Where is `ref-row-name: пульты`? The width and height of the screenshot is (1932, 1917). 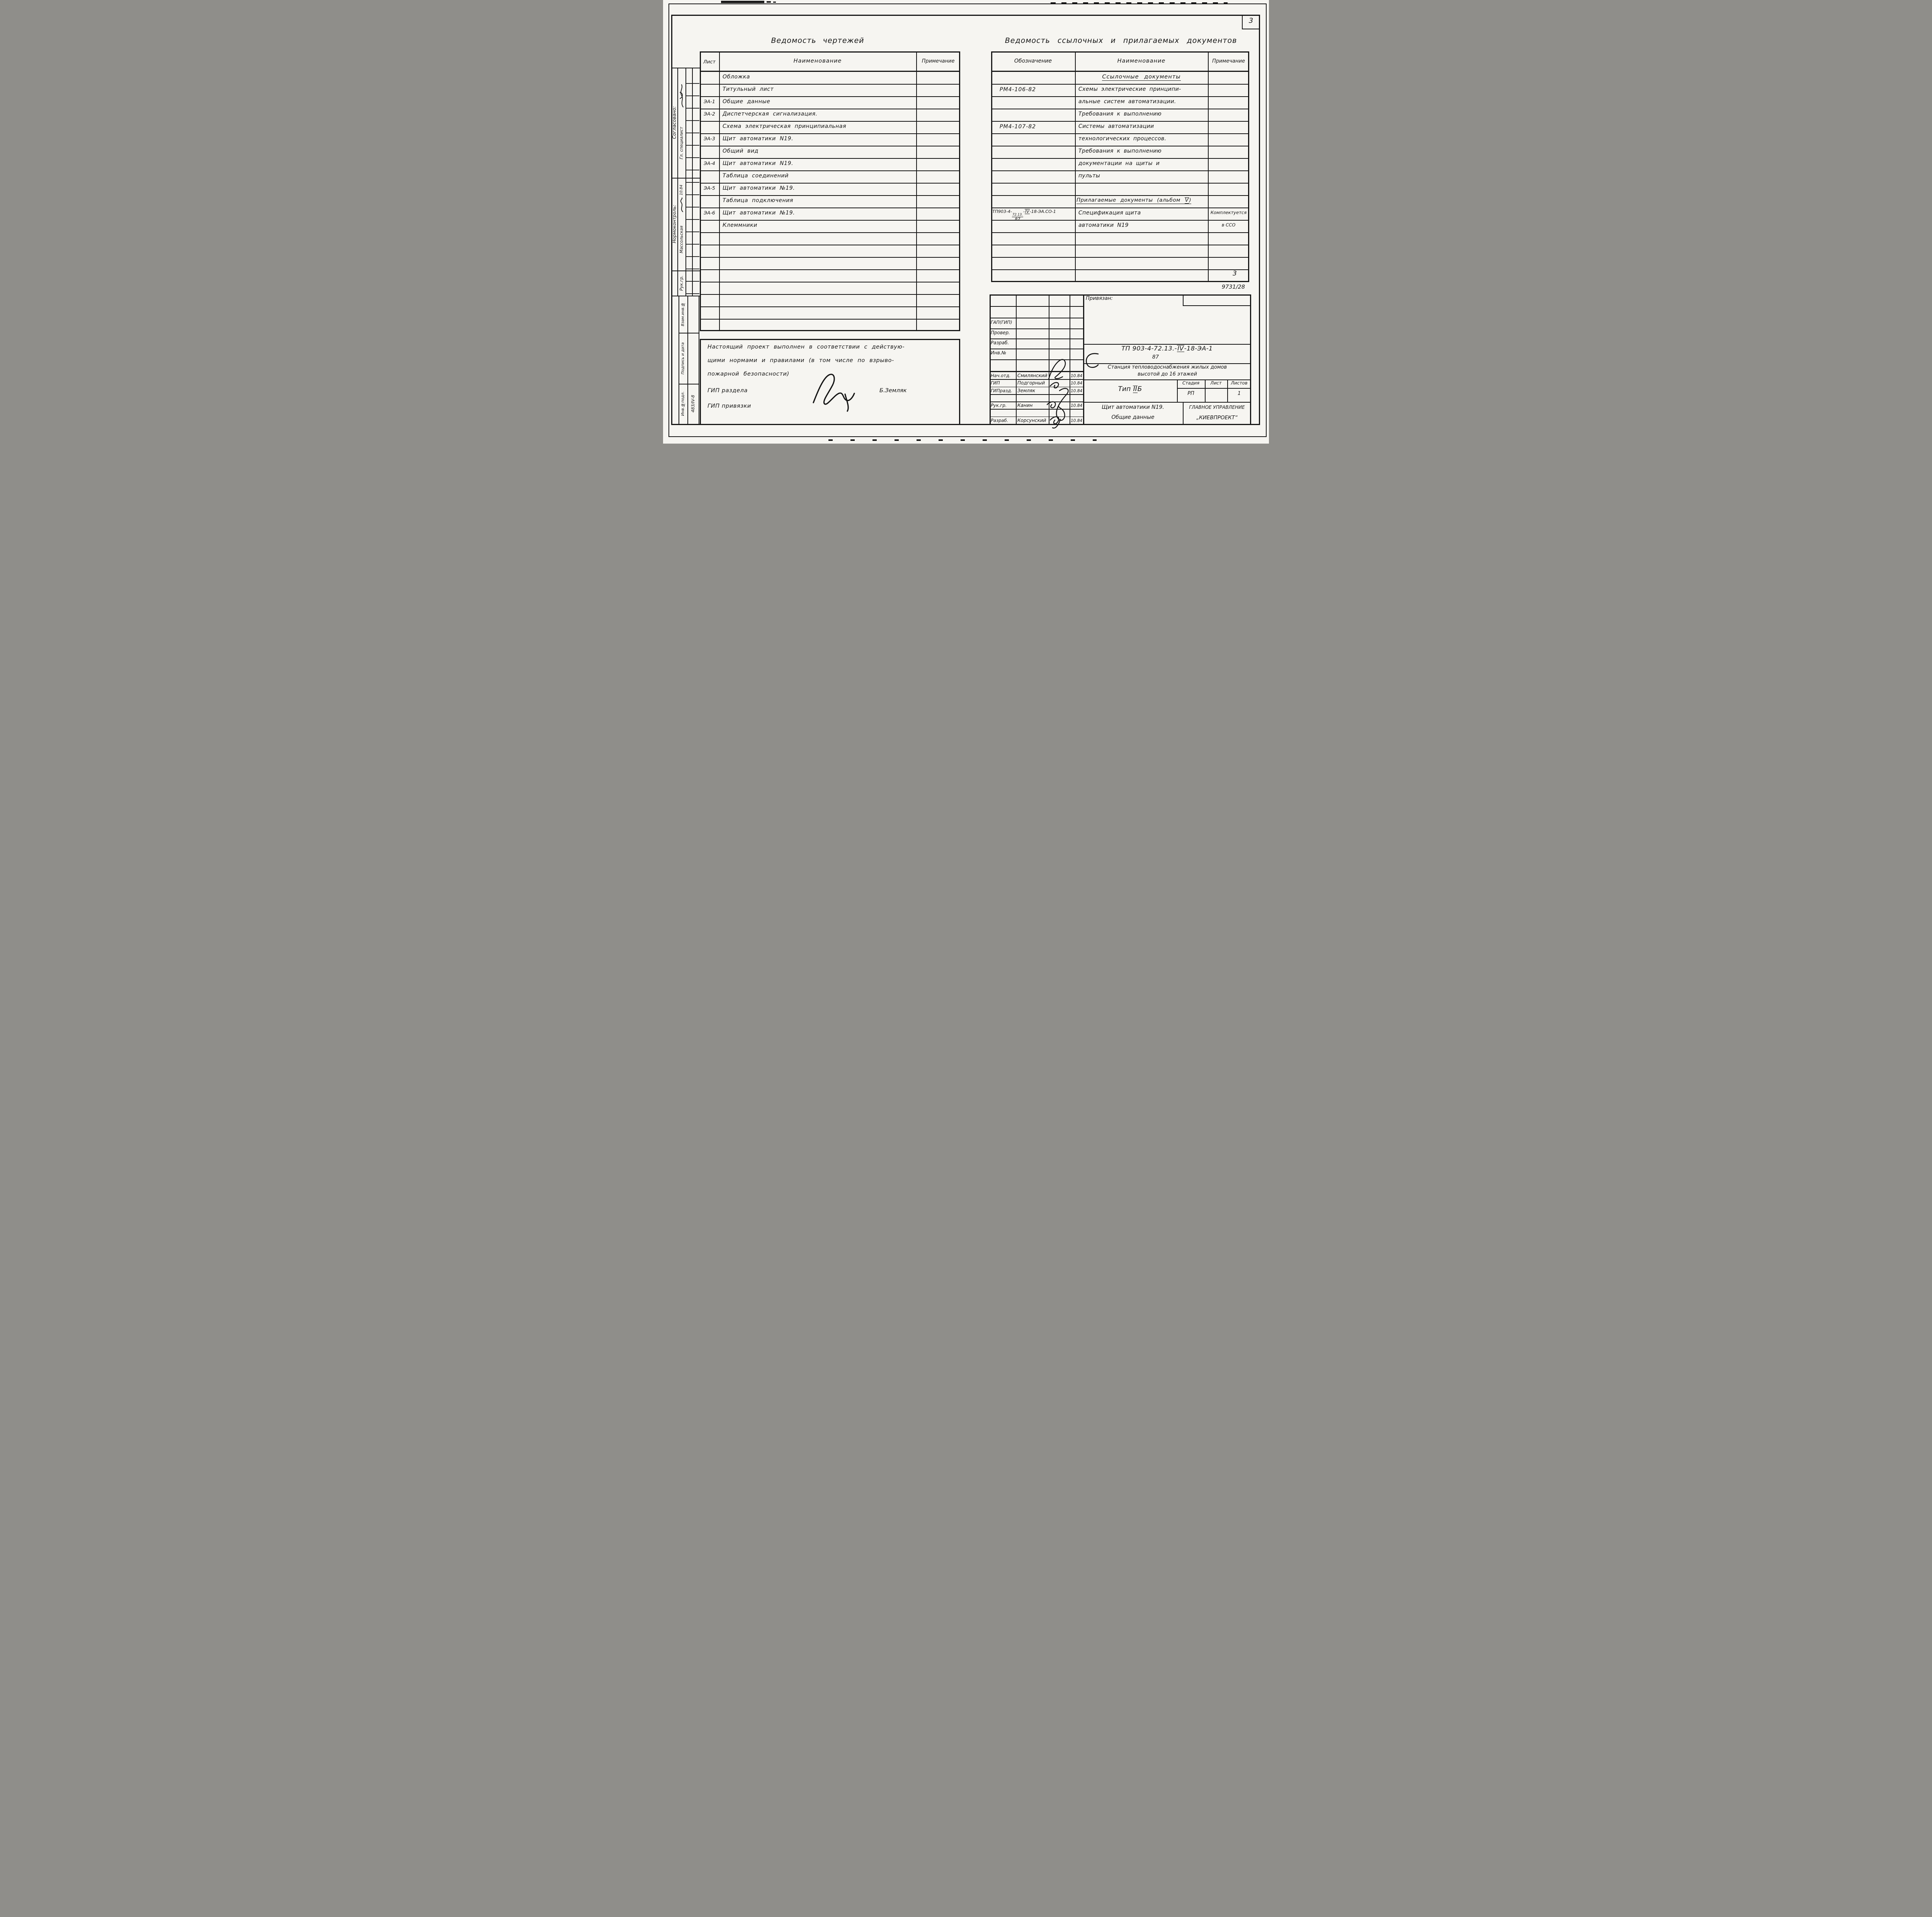
ref-row-name: пульты is located at coordinates (1089, 176).